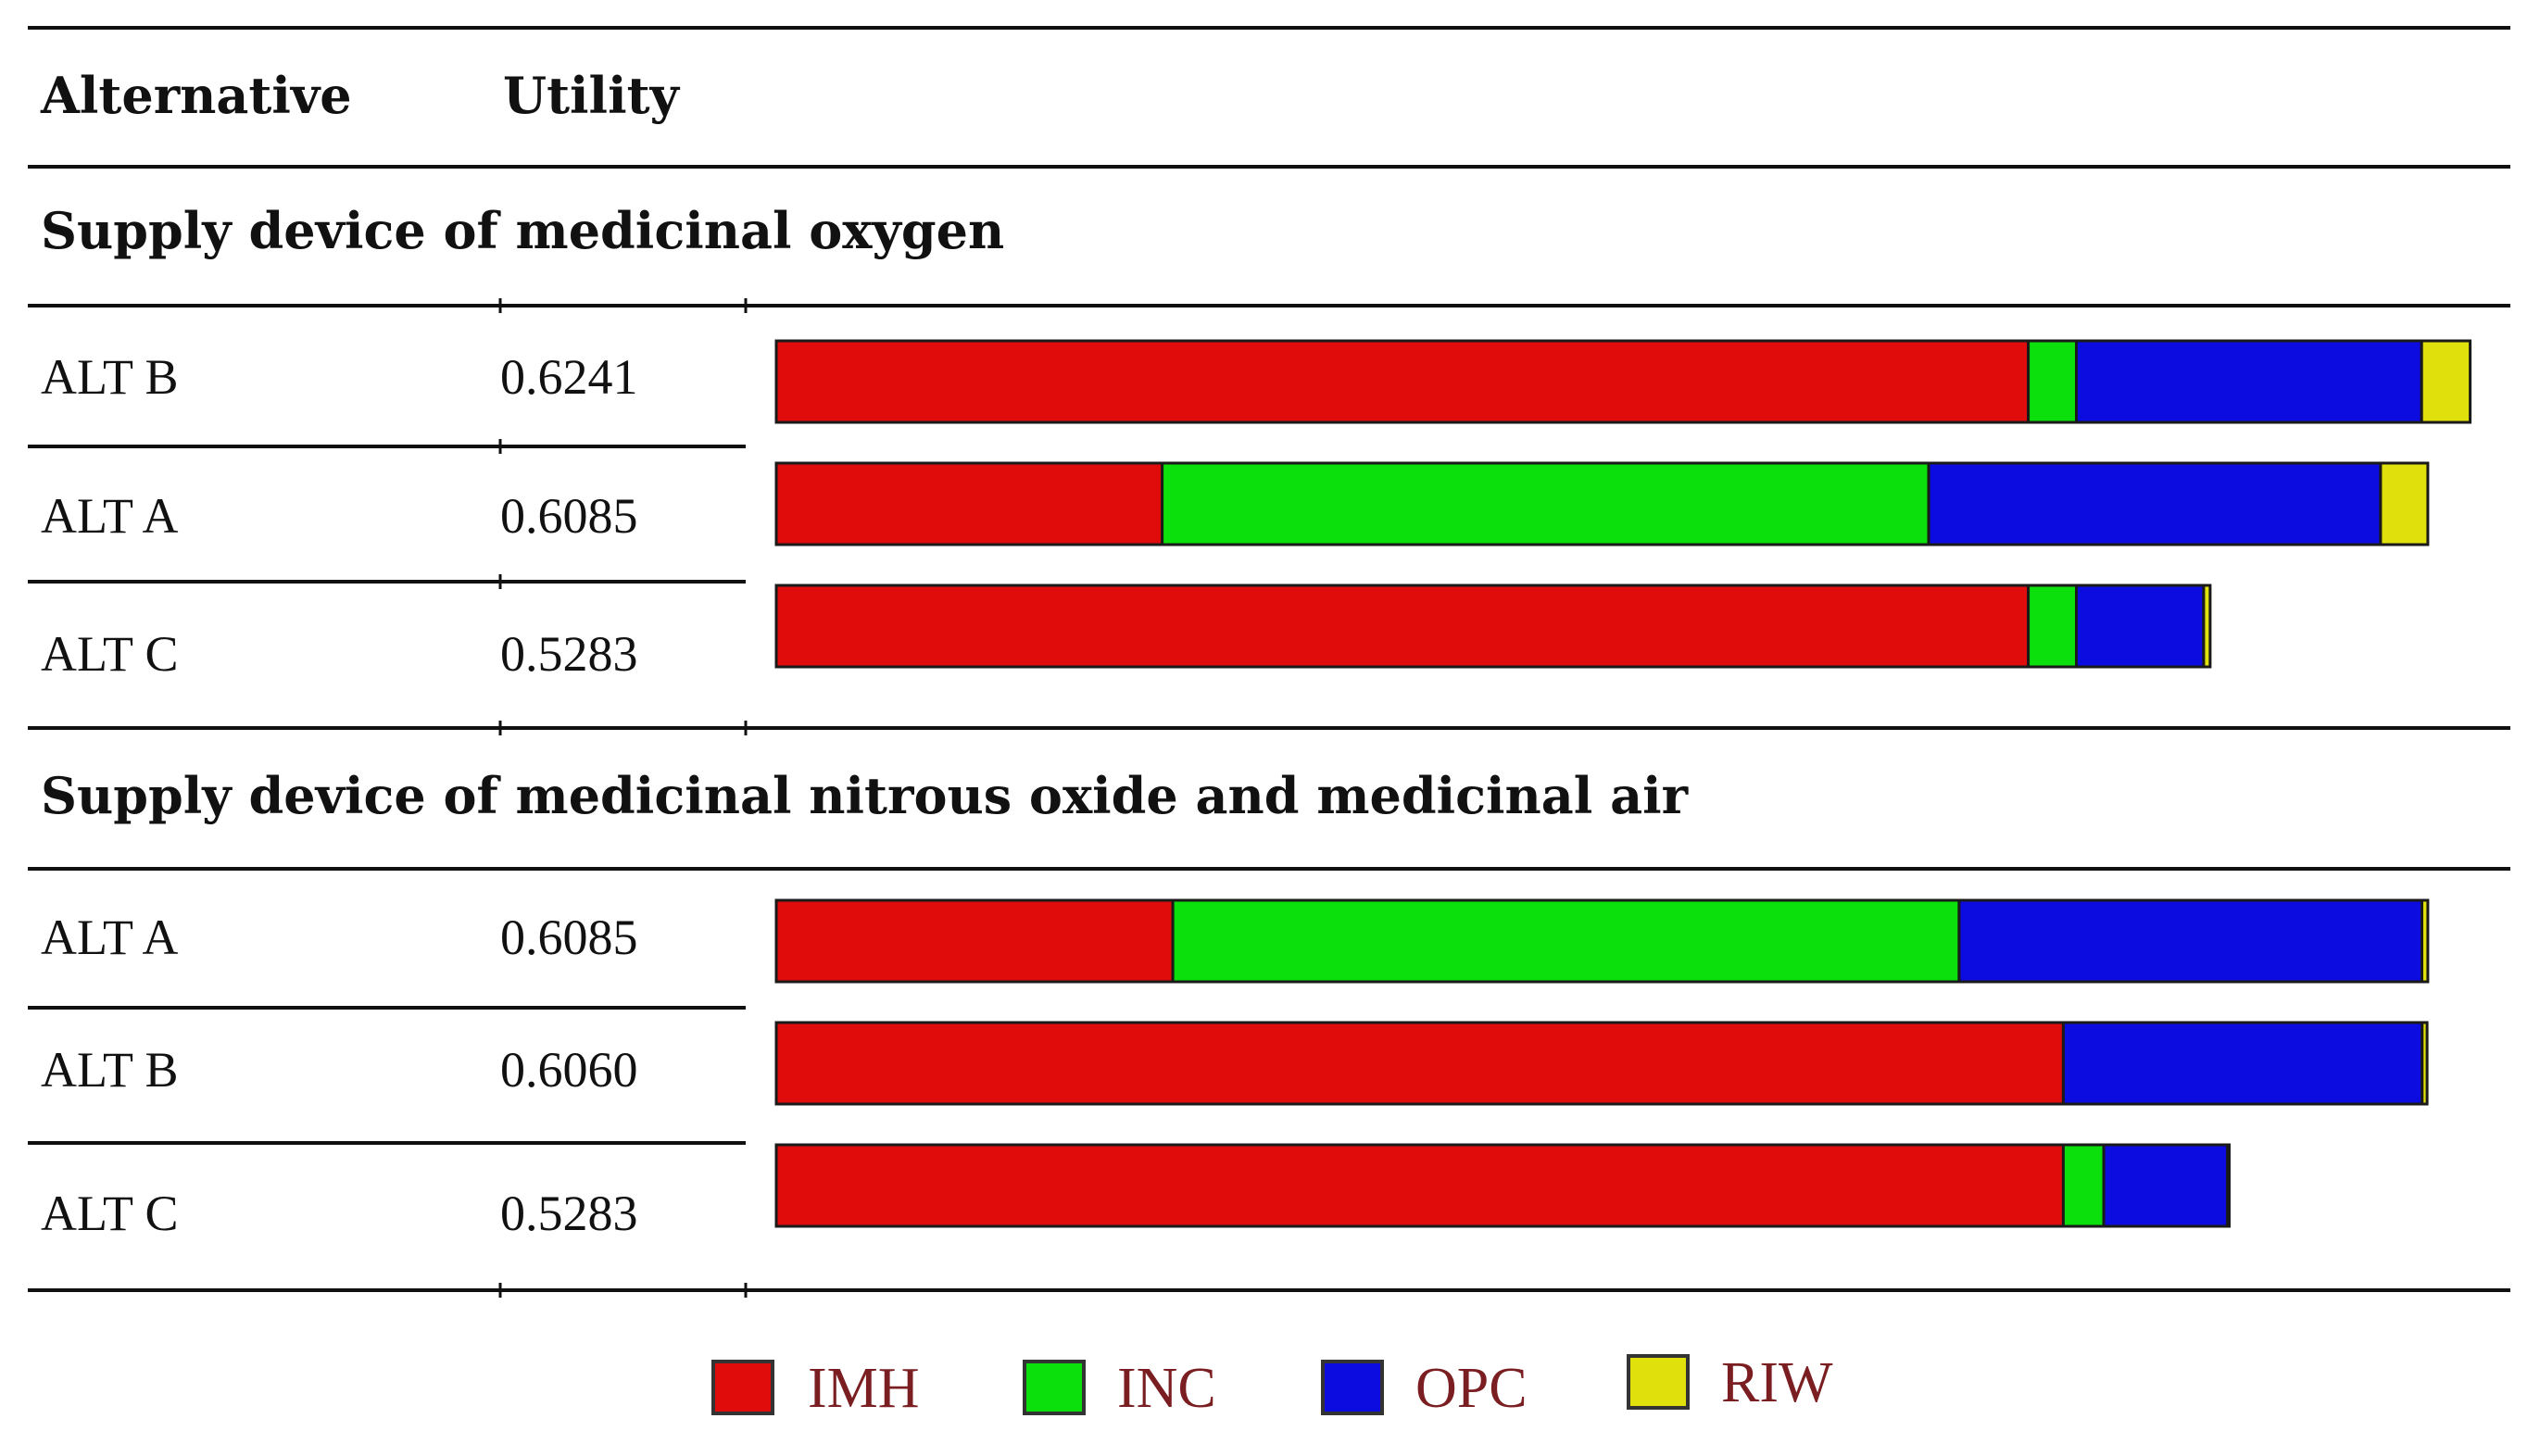 This screenshot has height=1456, width=2540. What do you see at coordinates (1352, 1387) in the screenshot?
I see `legend-swatch-opc` at bounding box center [1352, 1387].